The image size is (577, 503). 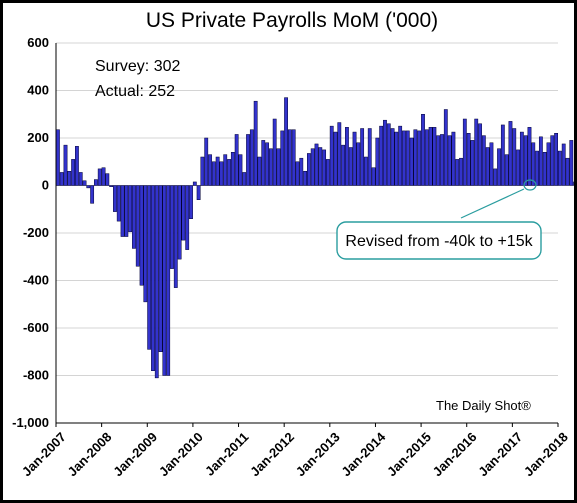 What do you see at coordinates (292, 20) in the screenshot?
I see `chart-title: US Private Payrolls MoM ('000)` at bounding box center [292, 20].